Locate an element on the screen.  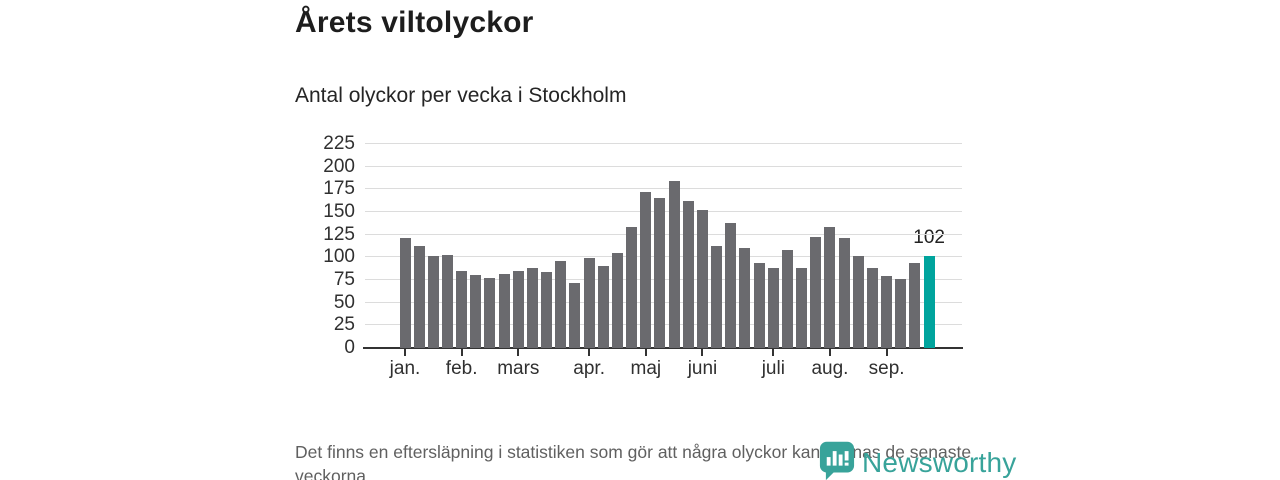
month-label: apr. is located at coordinates (589, 368).